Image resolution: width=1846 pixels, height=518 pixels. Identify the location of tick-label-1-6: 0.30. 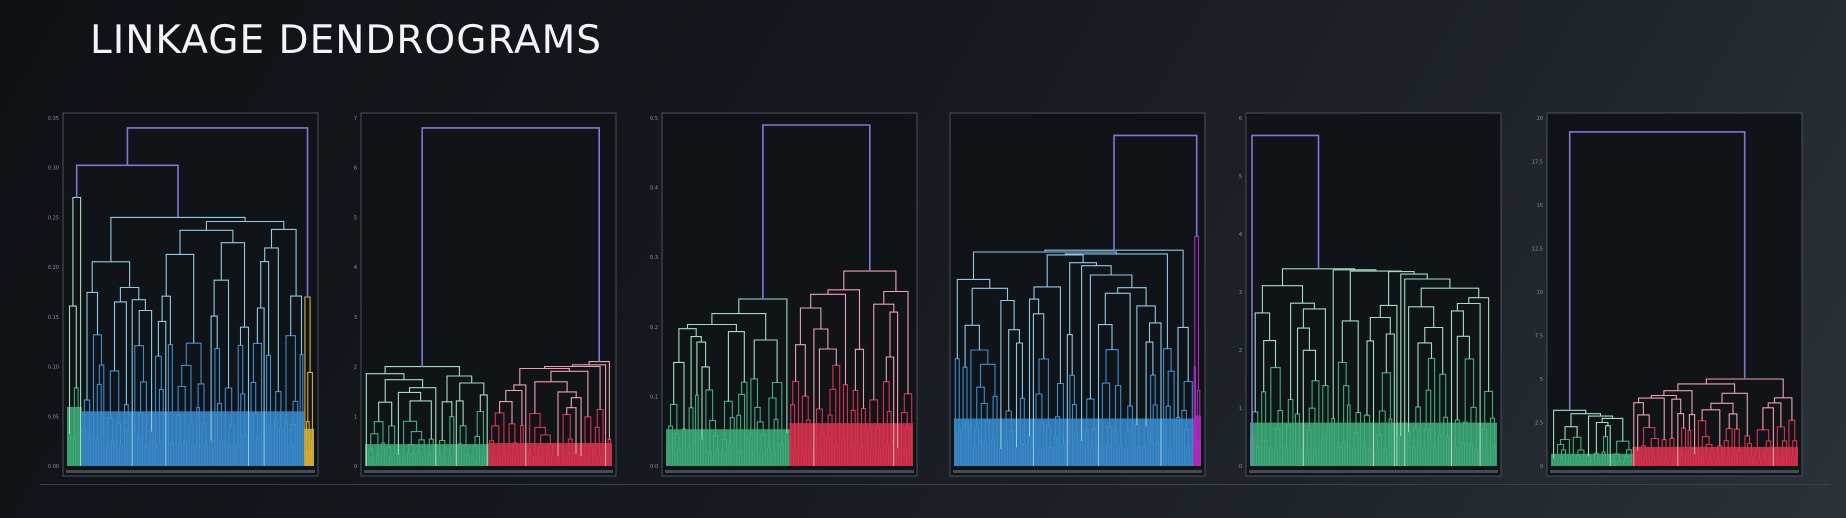
(53, 169).